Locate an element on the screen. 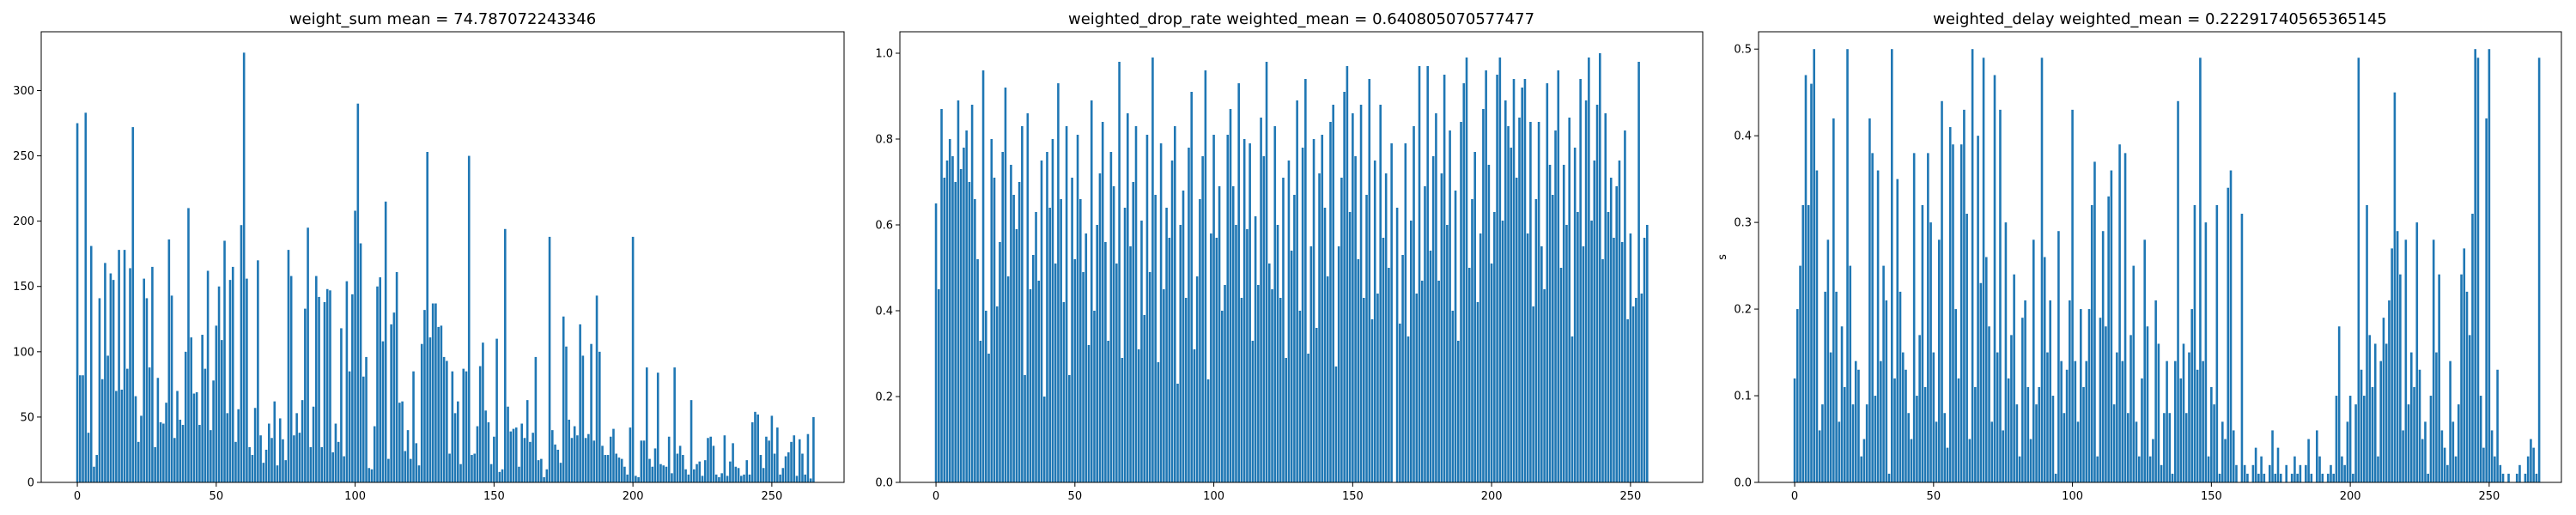  x-tick-label: 200 is located at coordinates (633, 496).